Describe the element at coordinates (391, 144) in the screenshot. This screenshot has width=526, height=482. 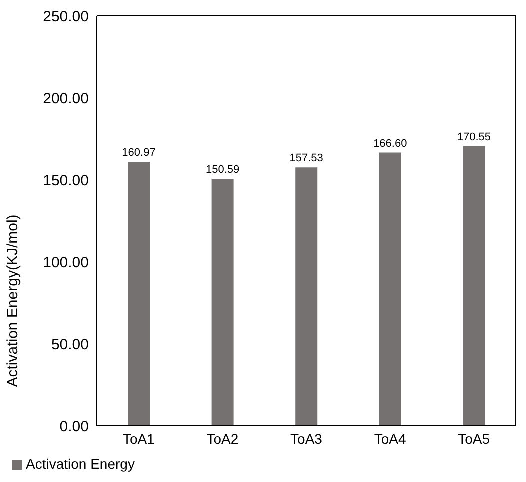
I see `text: 166.60` at that location.